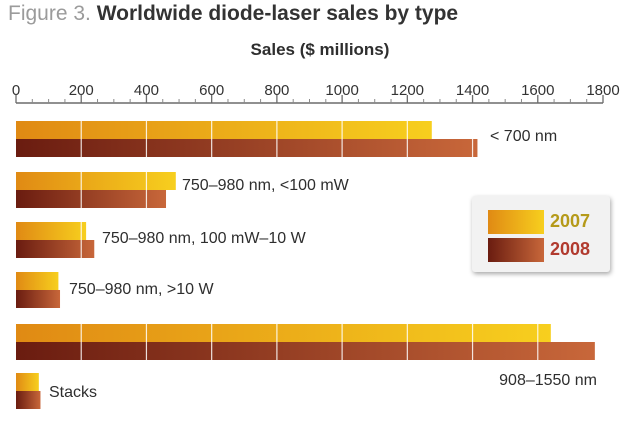  I want to click on category-label-0: < 700 nm, so click(523, 136).